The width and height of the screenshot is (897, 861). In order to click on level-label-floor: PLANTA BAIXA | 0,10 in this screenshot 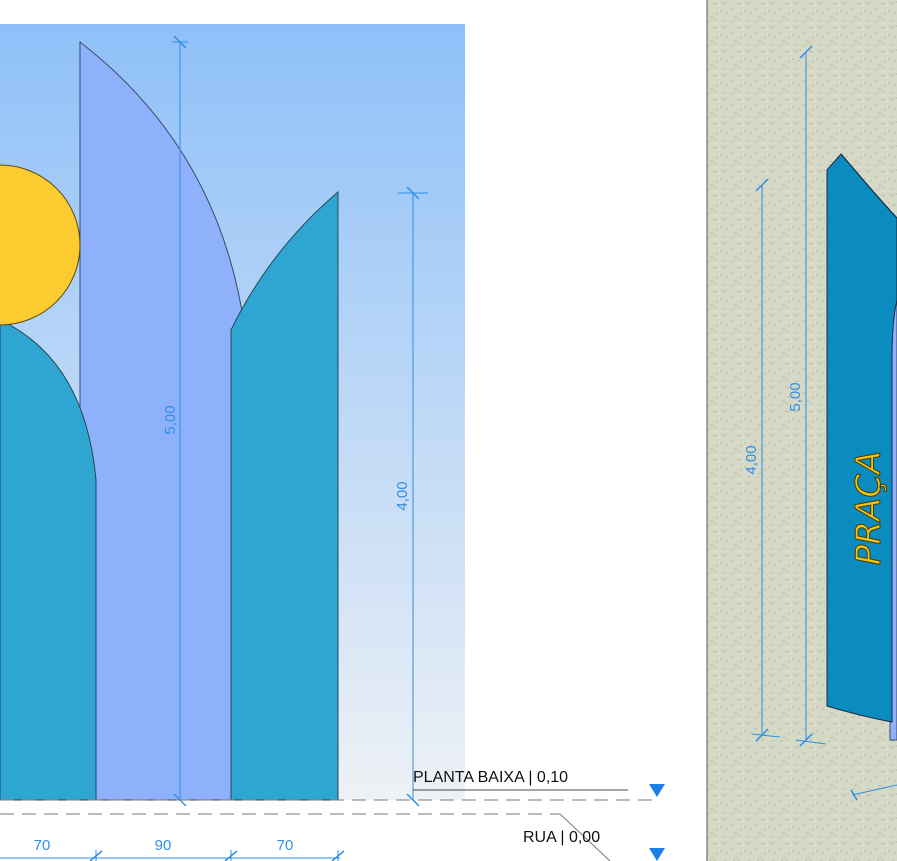, I will do `click(490, 777)`.